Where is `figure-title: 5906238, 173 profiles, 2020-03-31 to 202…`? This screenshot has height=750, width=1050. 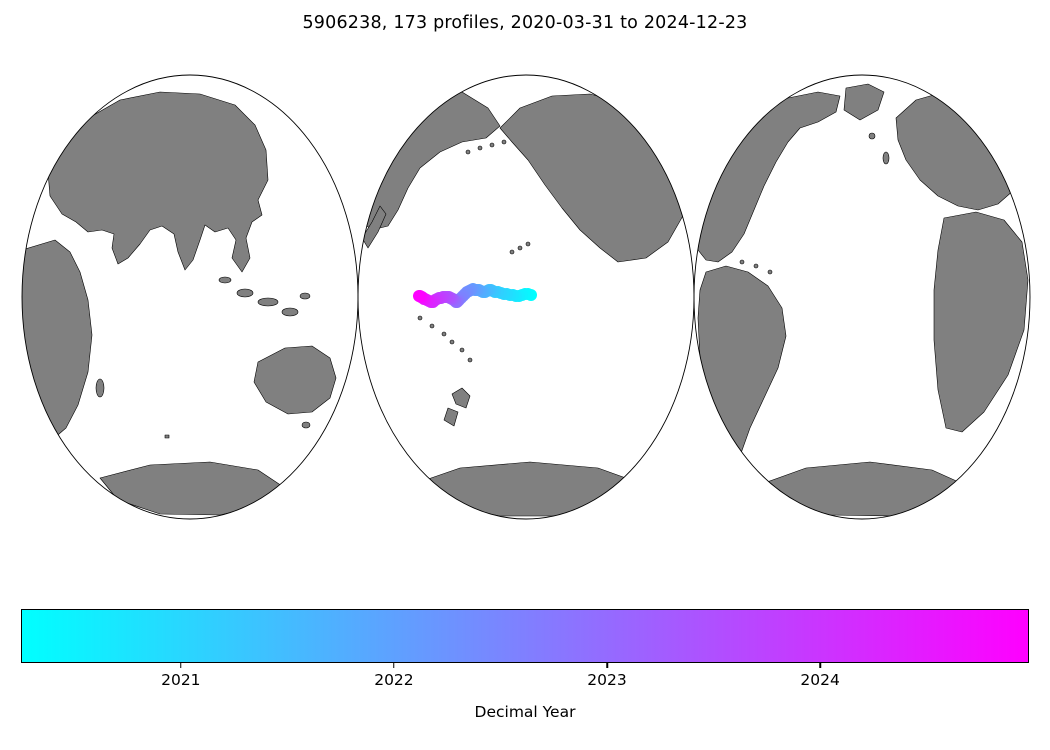 figure-title: 5906238, 173 profiles, 2020-03-31 to 202… is located at coordinates (525, 23).